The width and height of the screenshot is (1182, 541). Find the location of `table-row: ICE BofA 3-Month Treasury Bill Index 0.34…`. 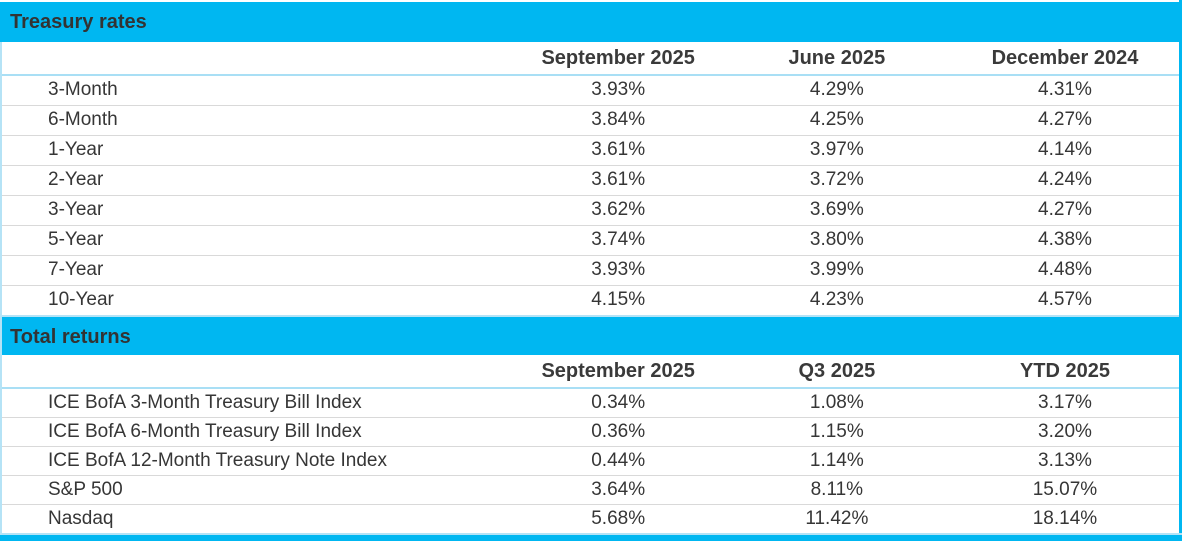

table-row: ICE BofA 3-Month Treasury Bill Index 0.34… is located at coordinates (591, 403).